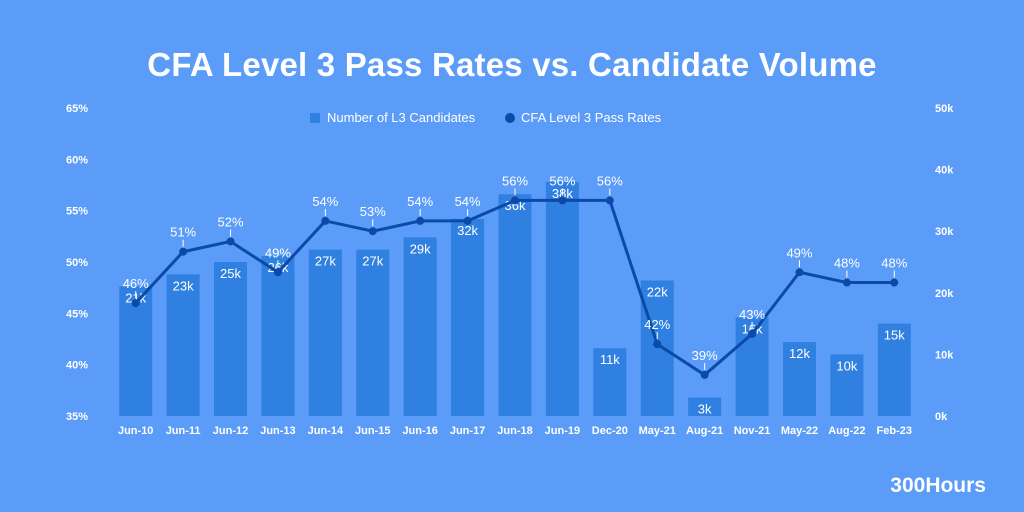 The height and width of the screenshot is (512, 1024). What do you see at coordinates (135, 298) in the screenshot?
I see `bar-data-label: 21k` at bounding box center [135, 298].